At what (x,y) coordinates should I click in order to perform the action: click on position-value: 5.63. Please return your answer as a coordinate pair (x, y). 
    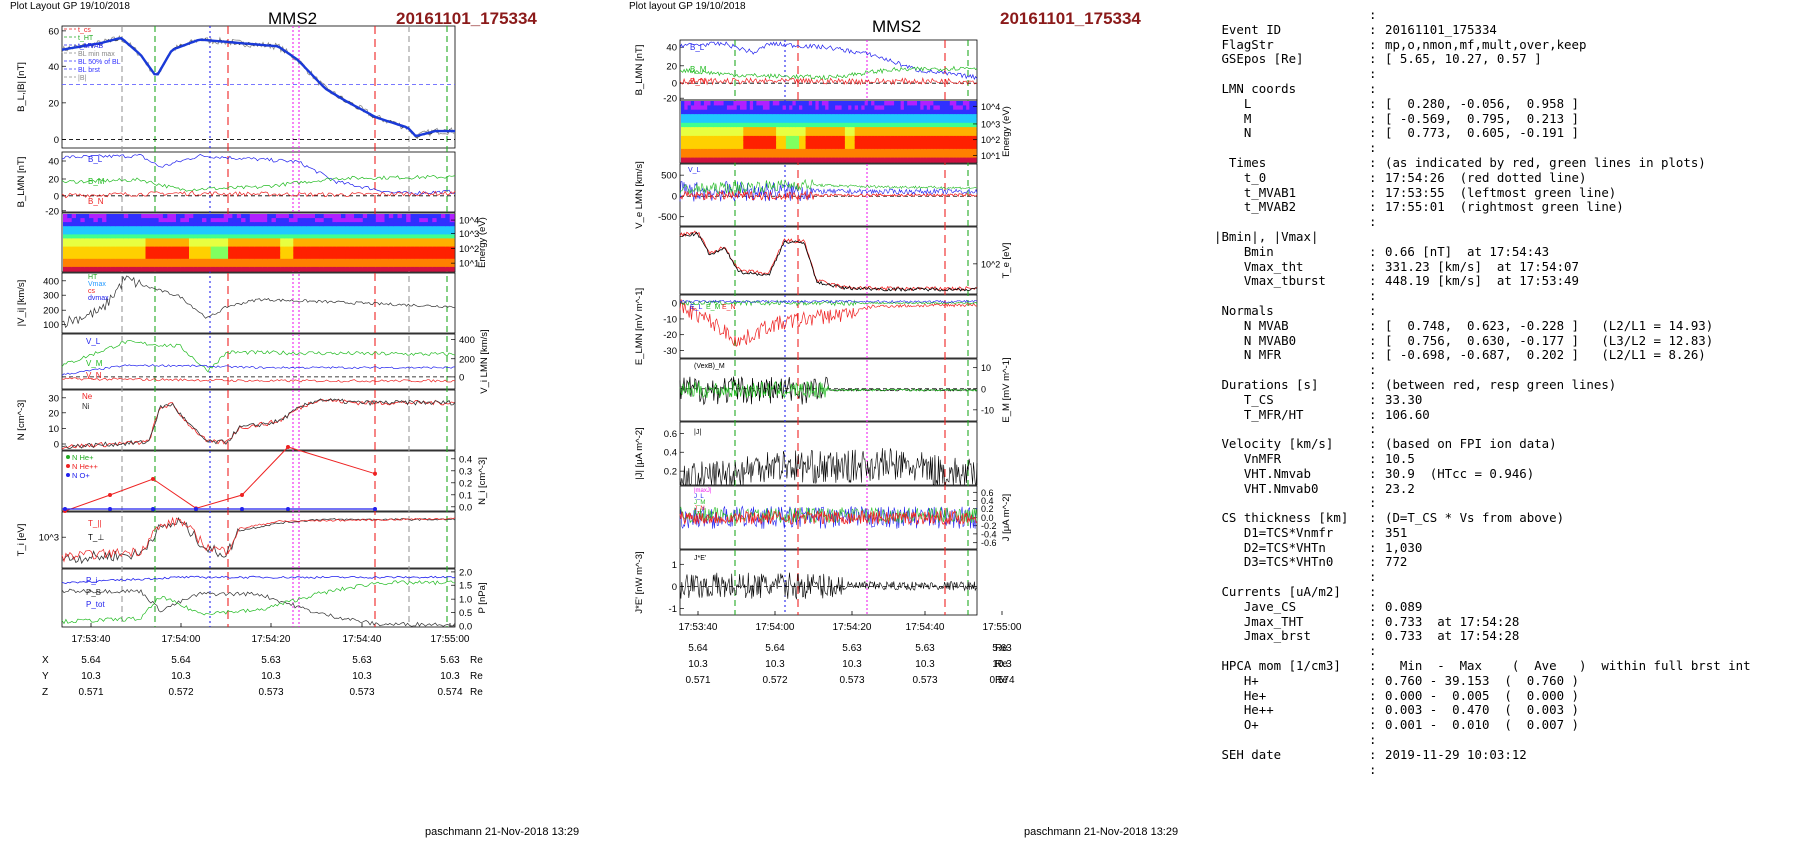
    Looking at the image, I should click on (450, 660).